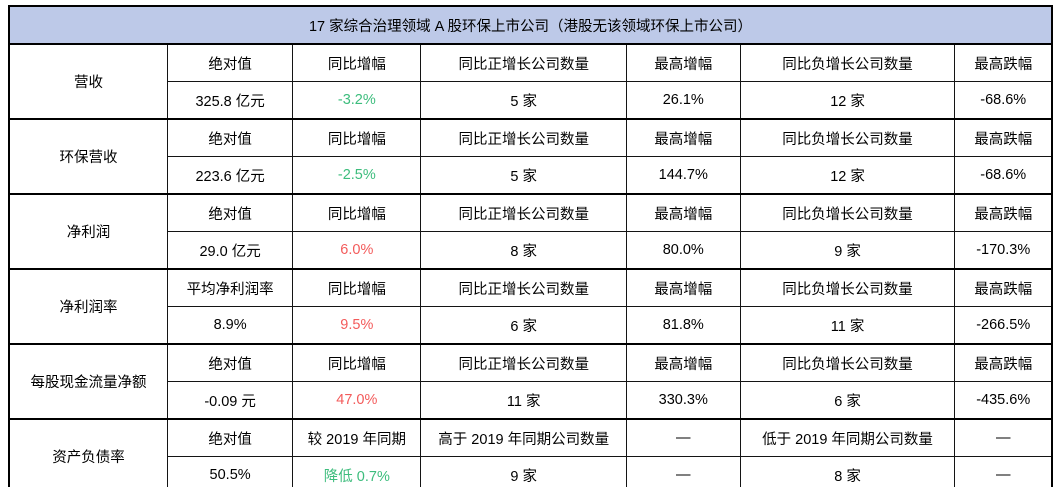 The width and height of the screenshot is (1061, 487). What do you see at coordinates (357, 471) in the screenshot?
I see `value-cell: 降低 0.7%` at bounding box center [357, 471].